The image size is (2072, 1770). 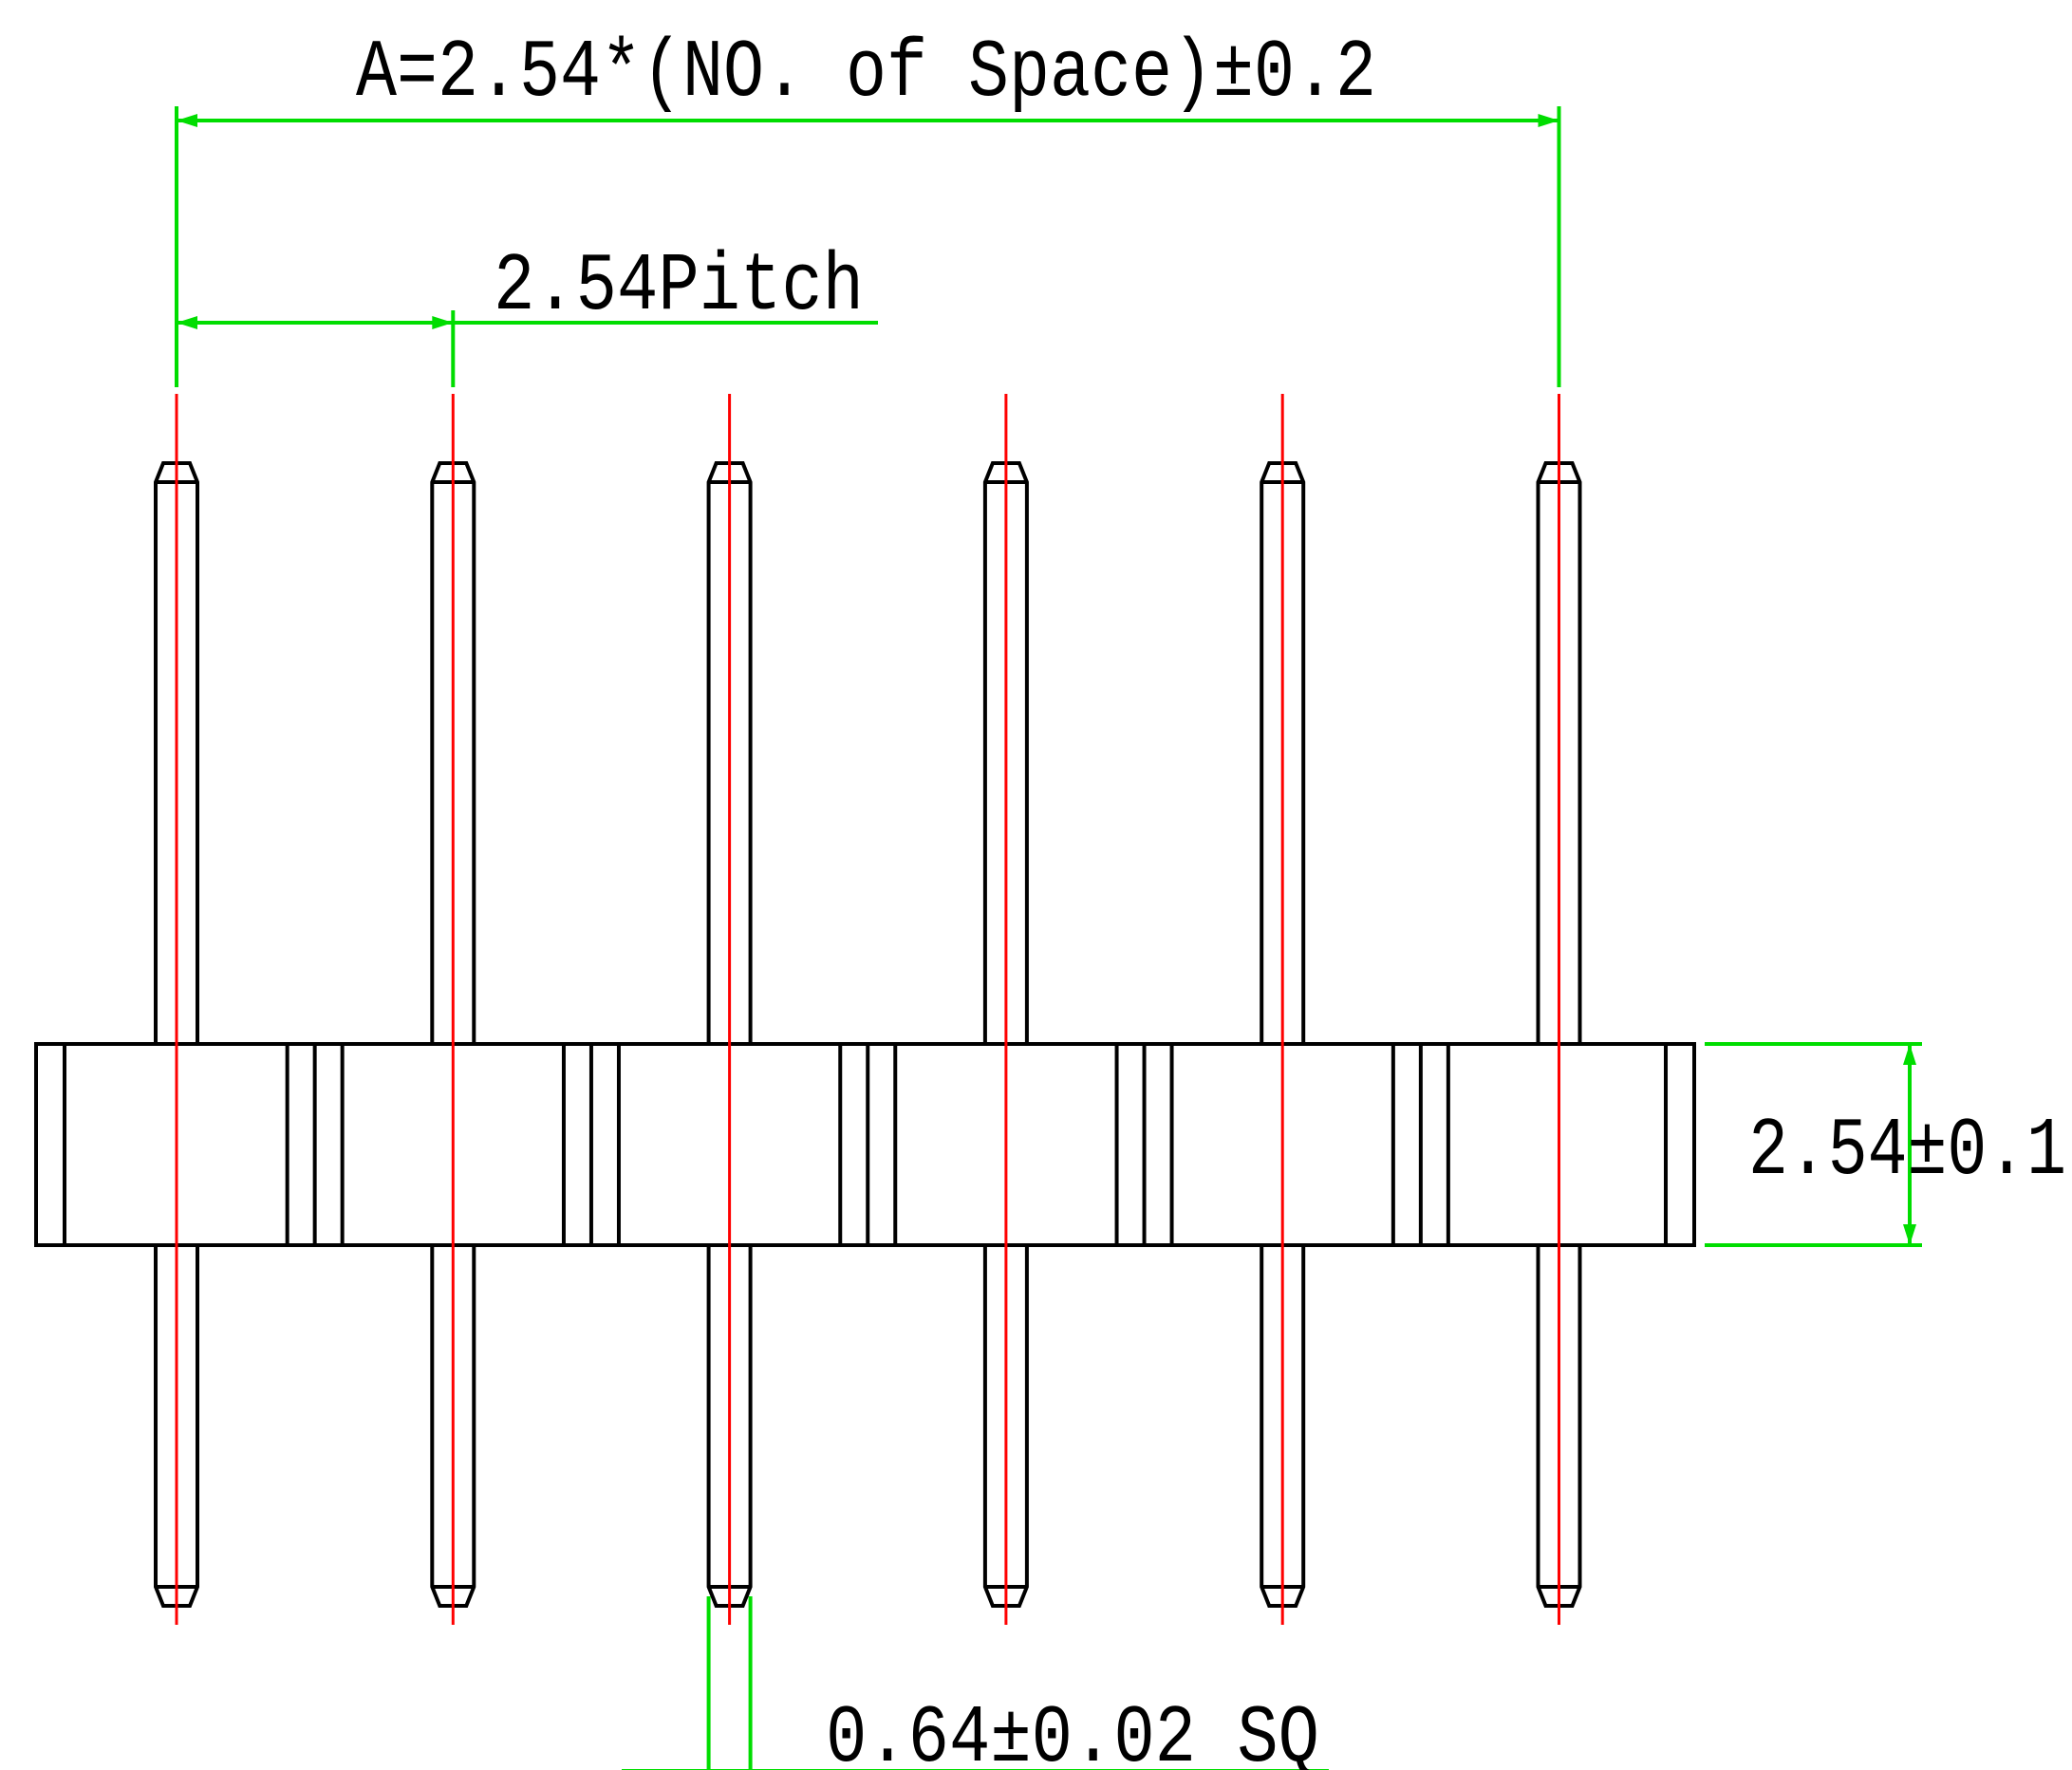 What do you see at coordinates (866, 73) in the screenshot?
I see `overall-length-label: A=2.54*(NO. of Space)±0.2` at bounding box center [866, 73].